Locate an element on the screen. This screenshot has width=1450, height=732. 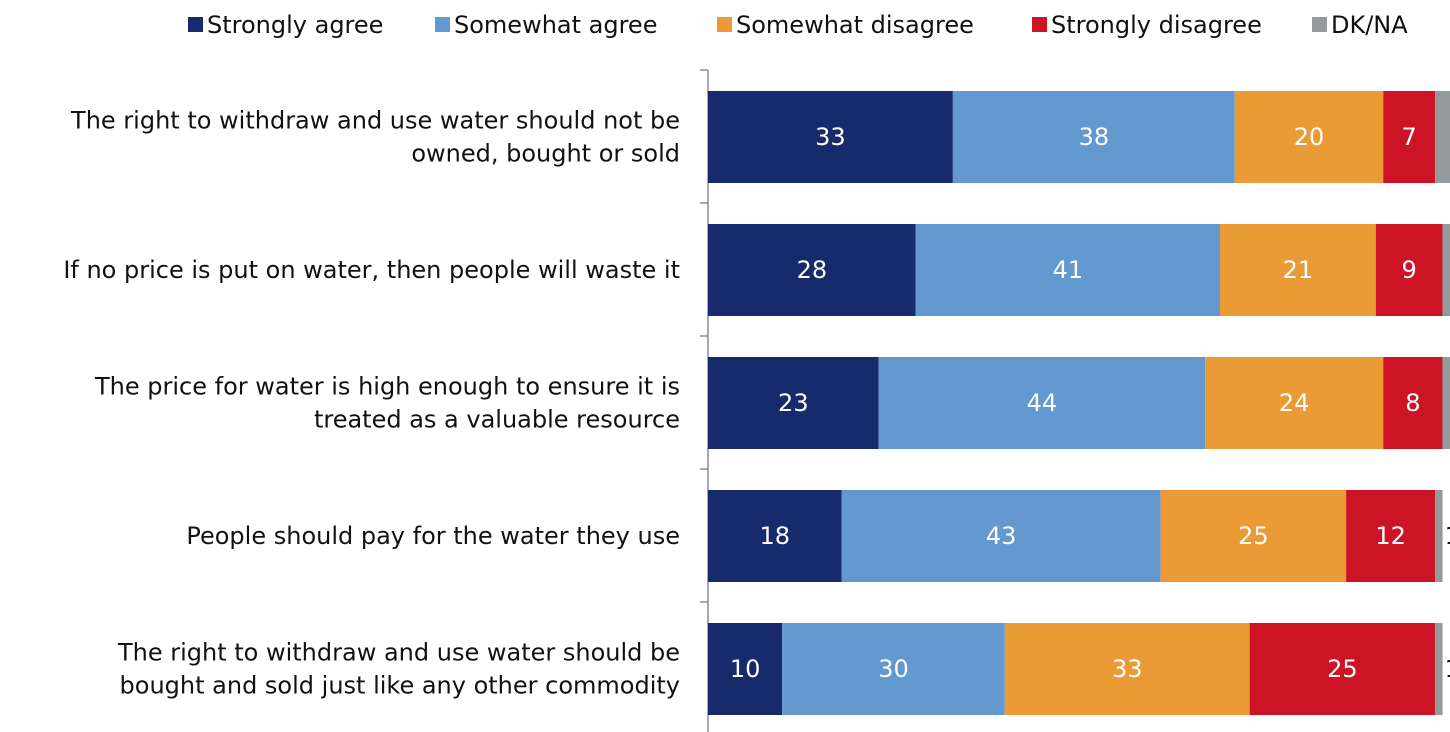
legend-swatch-somewhat-disagree is located at coordinates (724, 24).